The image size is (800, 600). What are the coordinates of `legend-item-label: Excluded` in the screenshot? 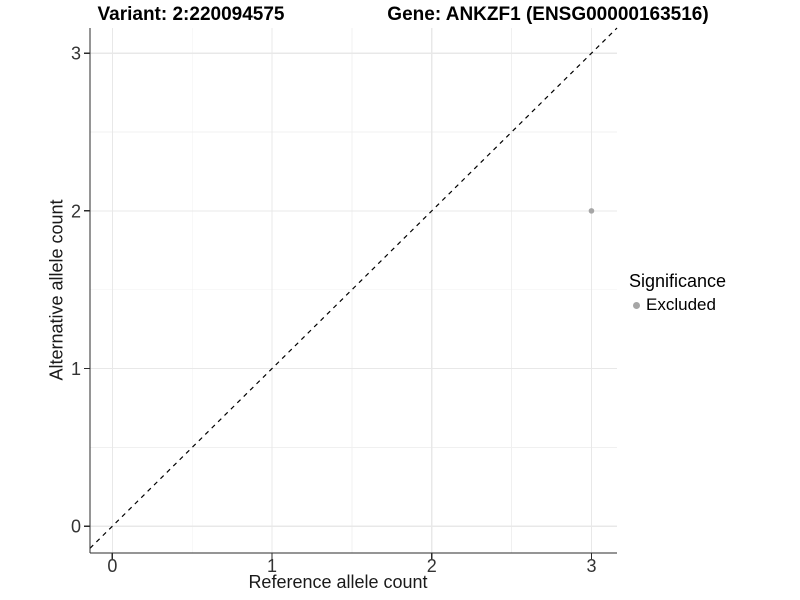 It's located at (681, 304).